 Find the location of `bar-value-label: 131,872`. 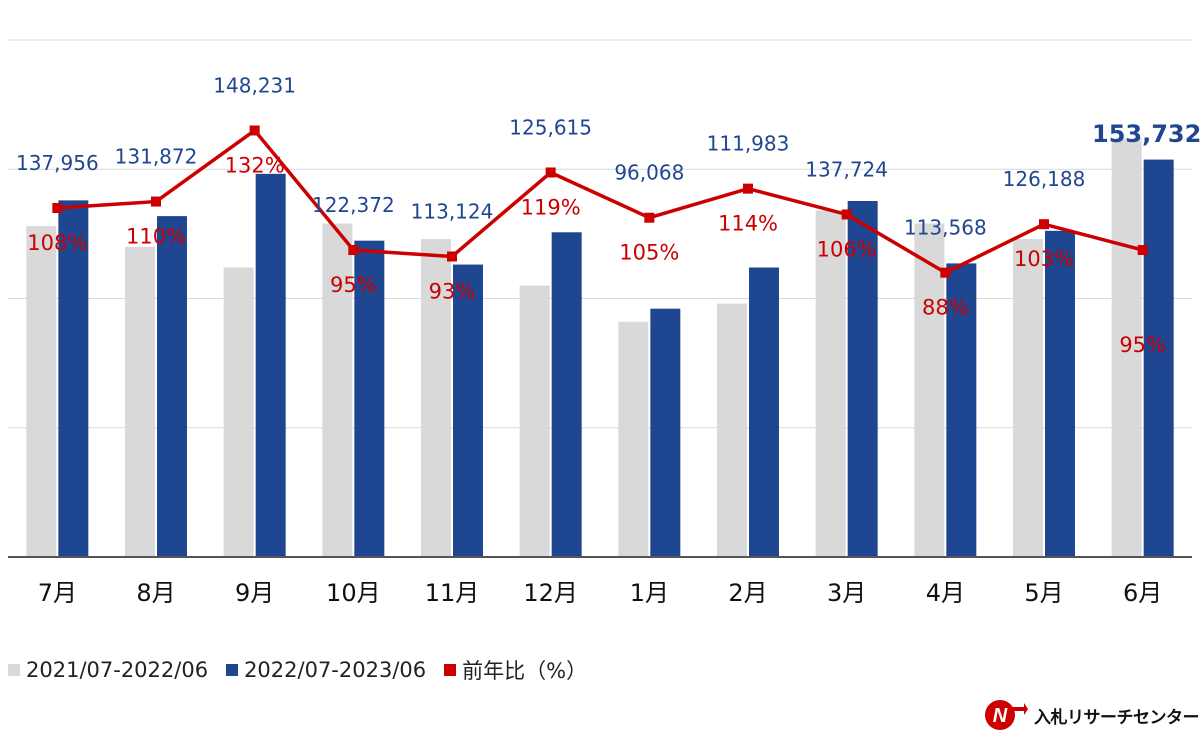

bar-value-label: 131,872 is located at coordinates (156, 157).